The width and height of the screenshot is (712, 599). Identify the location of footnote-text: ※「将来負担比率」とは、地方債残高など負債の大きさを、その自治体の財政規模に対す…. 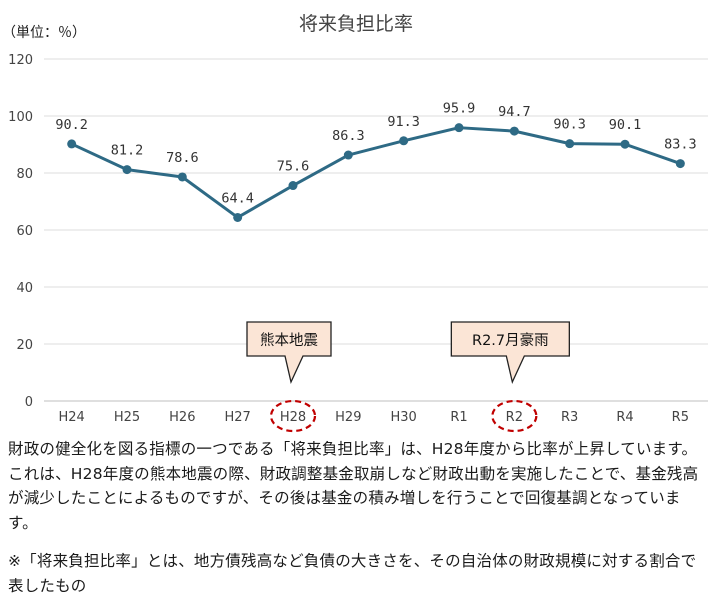
(352, 573).